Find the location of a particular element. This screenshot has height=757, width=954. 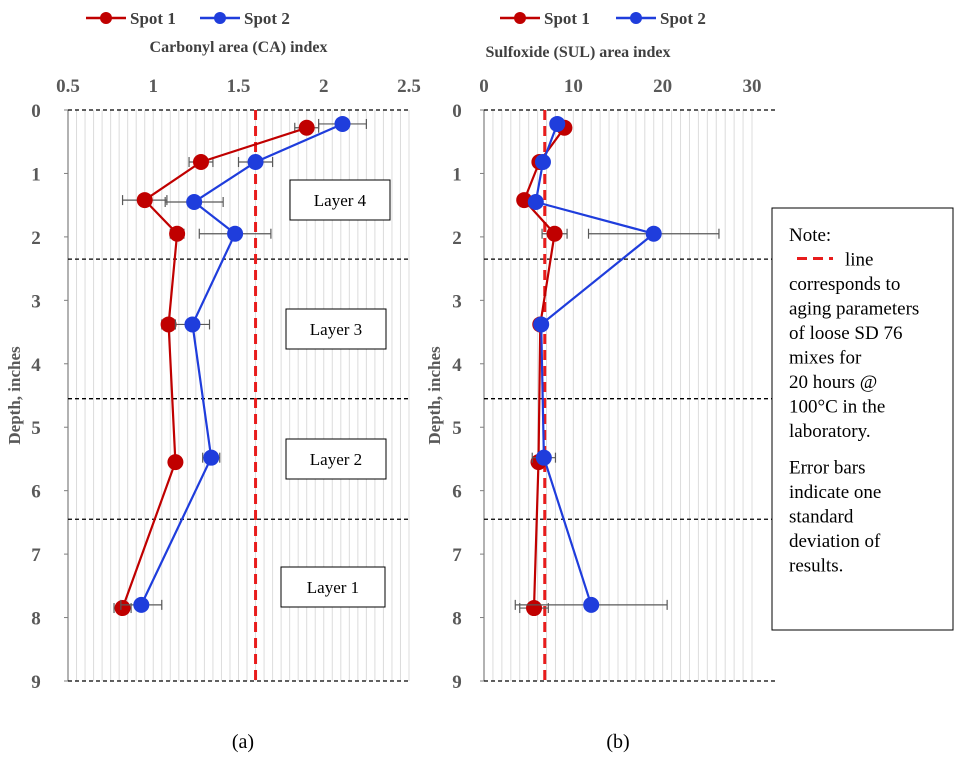

x-tick-label: 2 is located at coordinates (324, 86).